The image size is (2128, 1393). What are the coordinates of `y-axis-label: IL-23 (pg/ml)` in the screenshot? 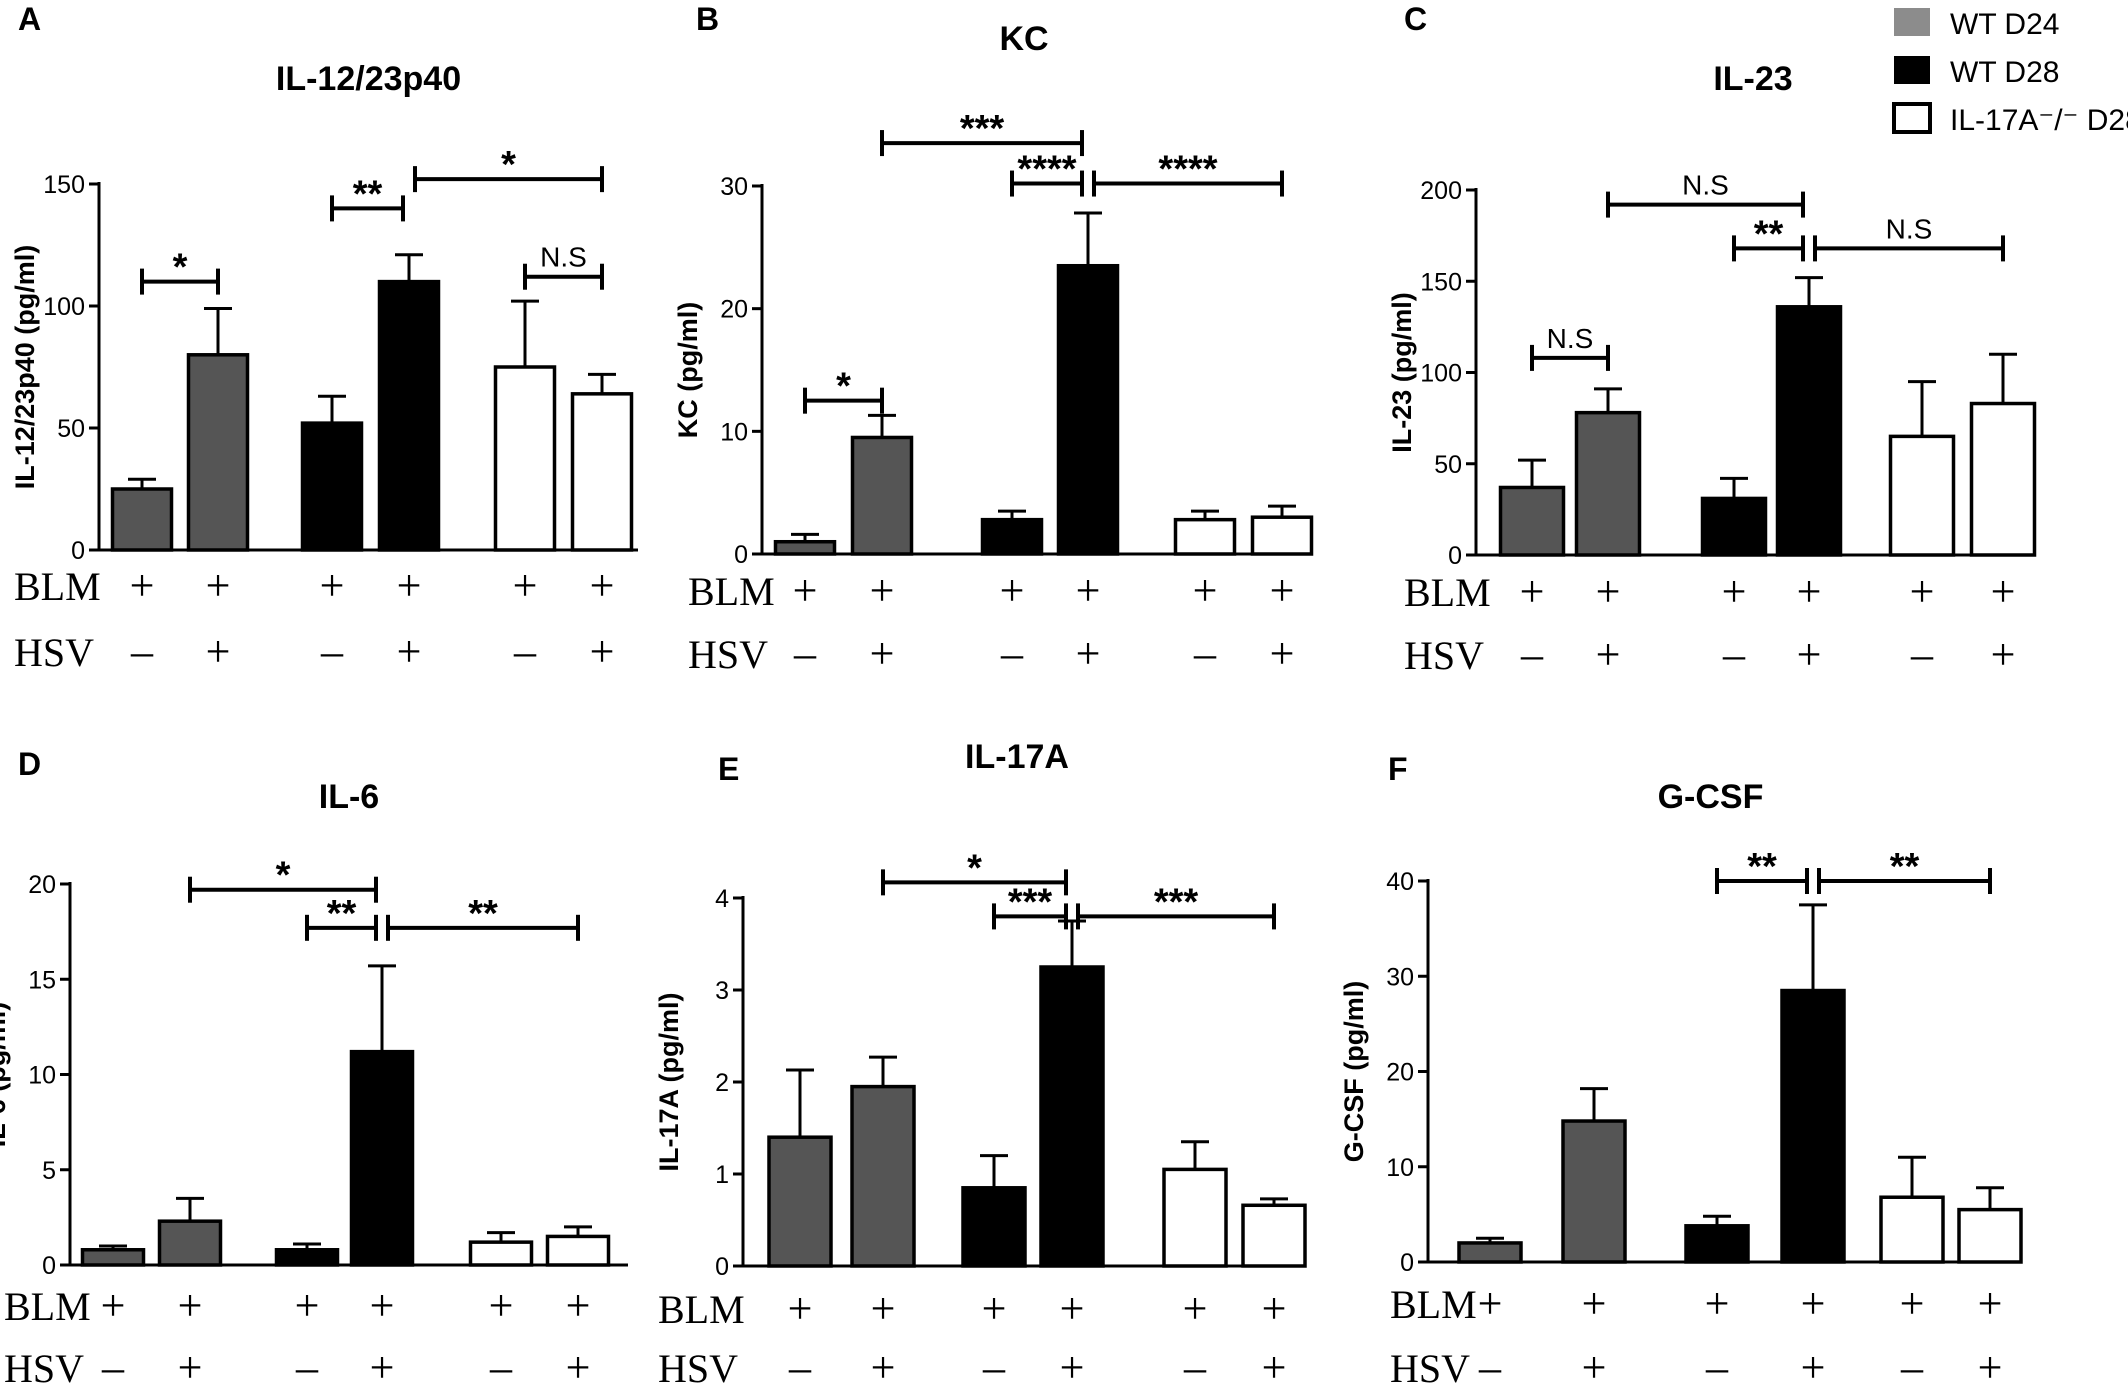 It's located at (1402, 372).